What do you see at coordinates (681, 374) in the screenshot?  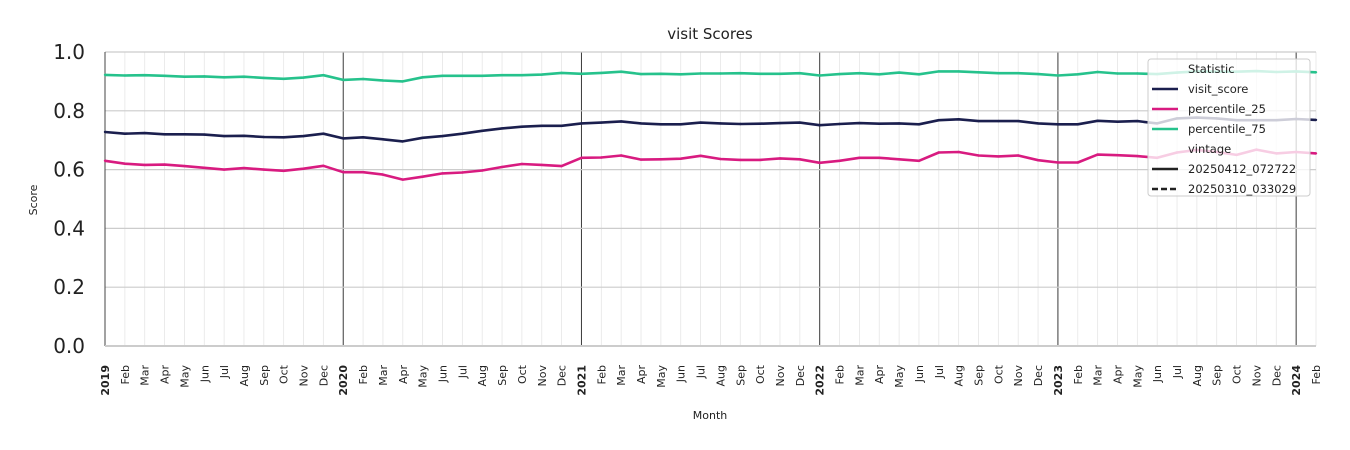 I see `x-tick-label: Jun` at bounding box center [681, 374].